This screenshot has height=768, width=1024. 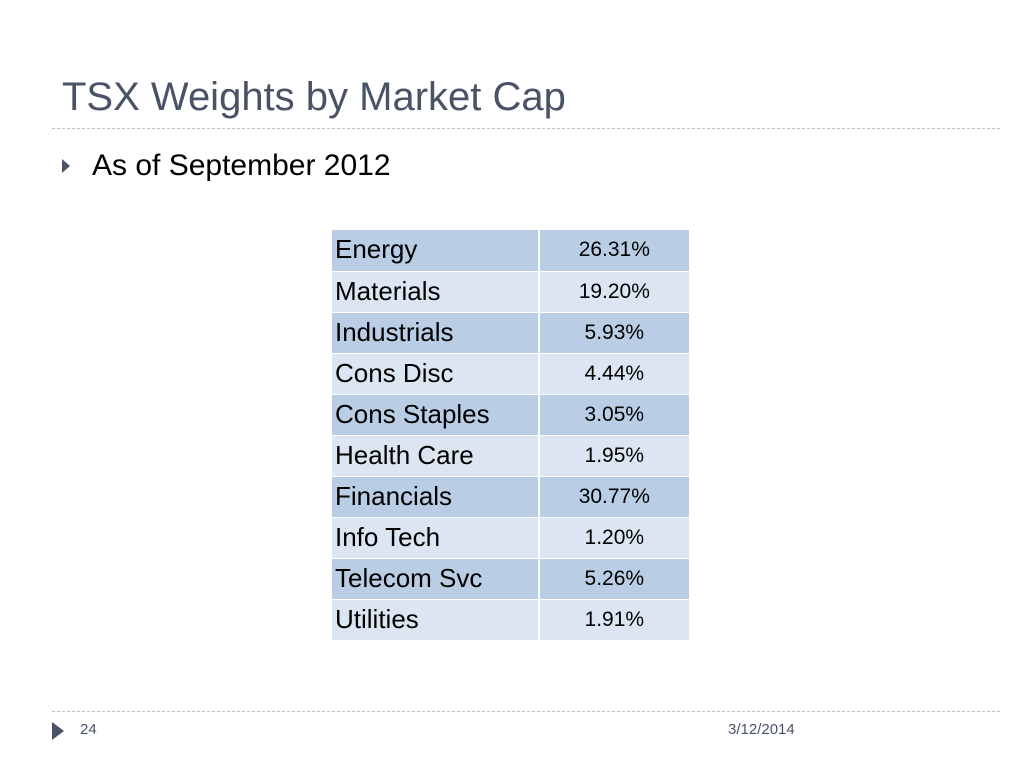 I want to click on table-row: Materials 19.20%, so click(x=512, y=292).